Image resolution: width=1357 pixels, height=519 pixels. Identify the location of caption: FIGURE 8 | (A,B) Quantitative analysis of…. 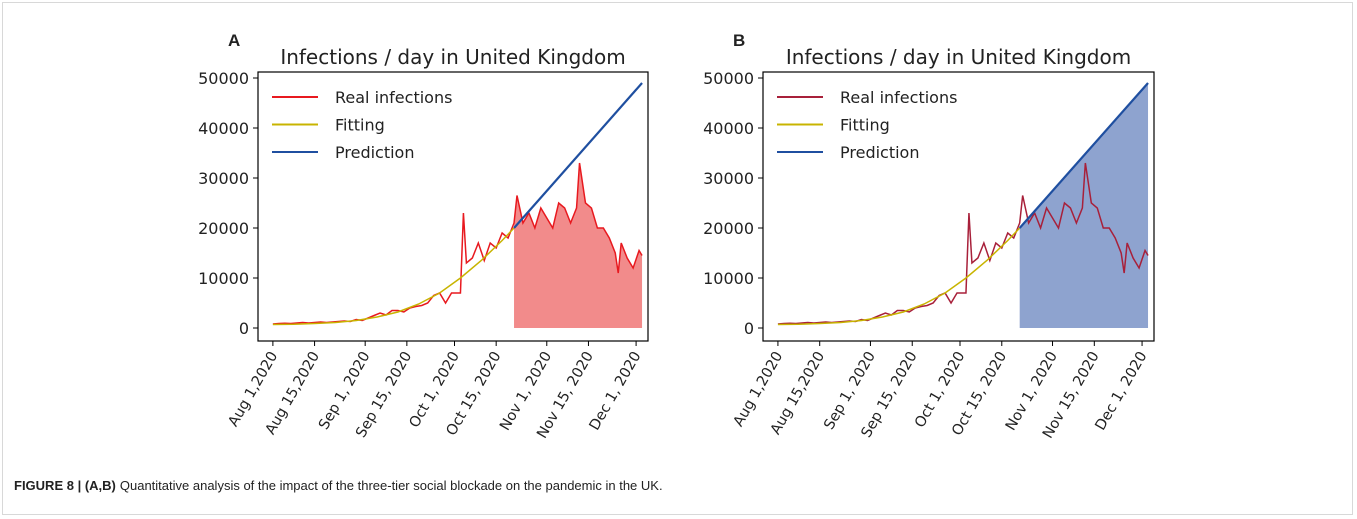
(338, 485).